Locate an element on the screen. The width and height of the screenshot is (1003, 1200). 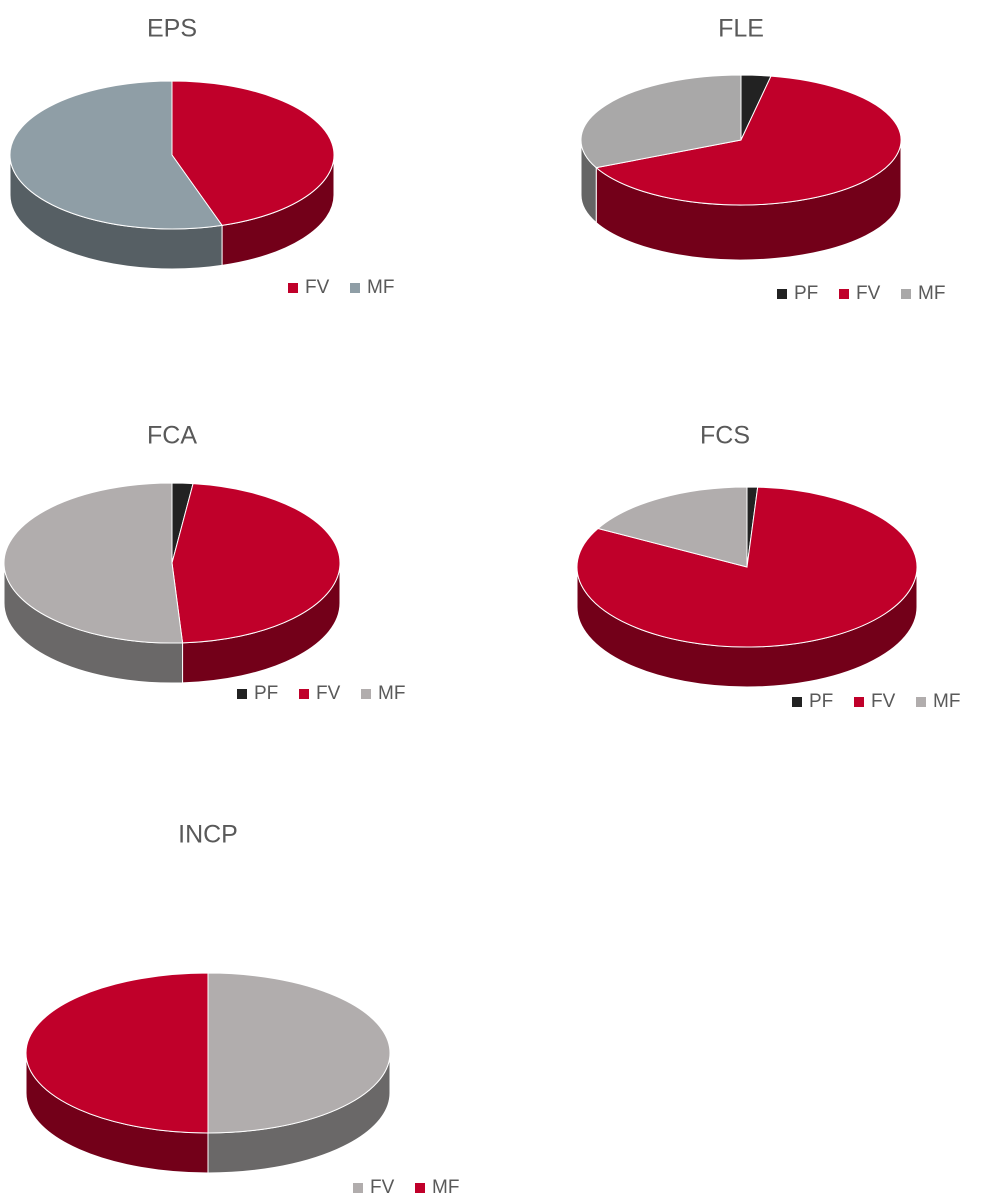
chart-title: FCA is located at coordinates (172, 436).